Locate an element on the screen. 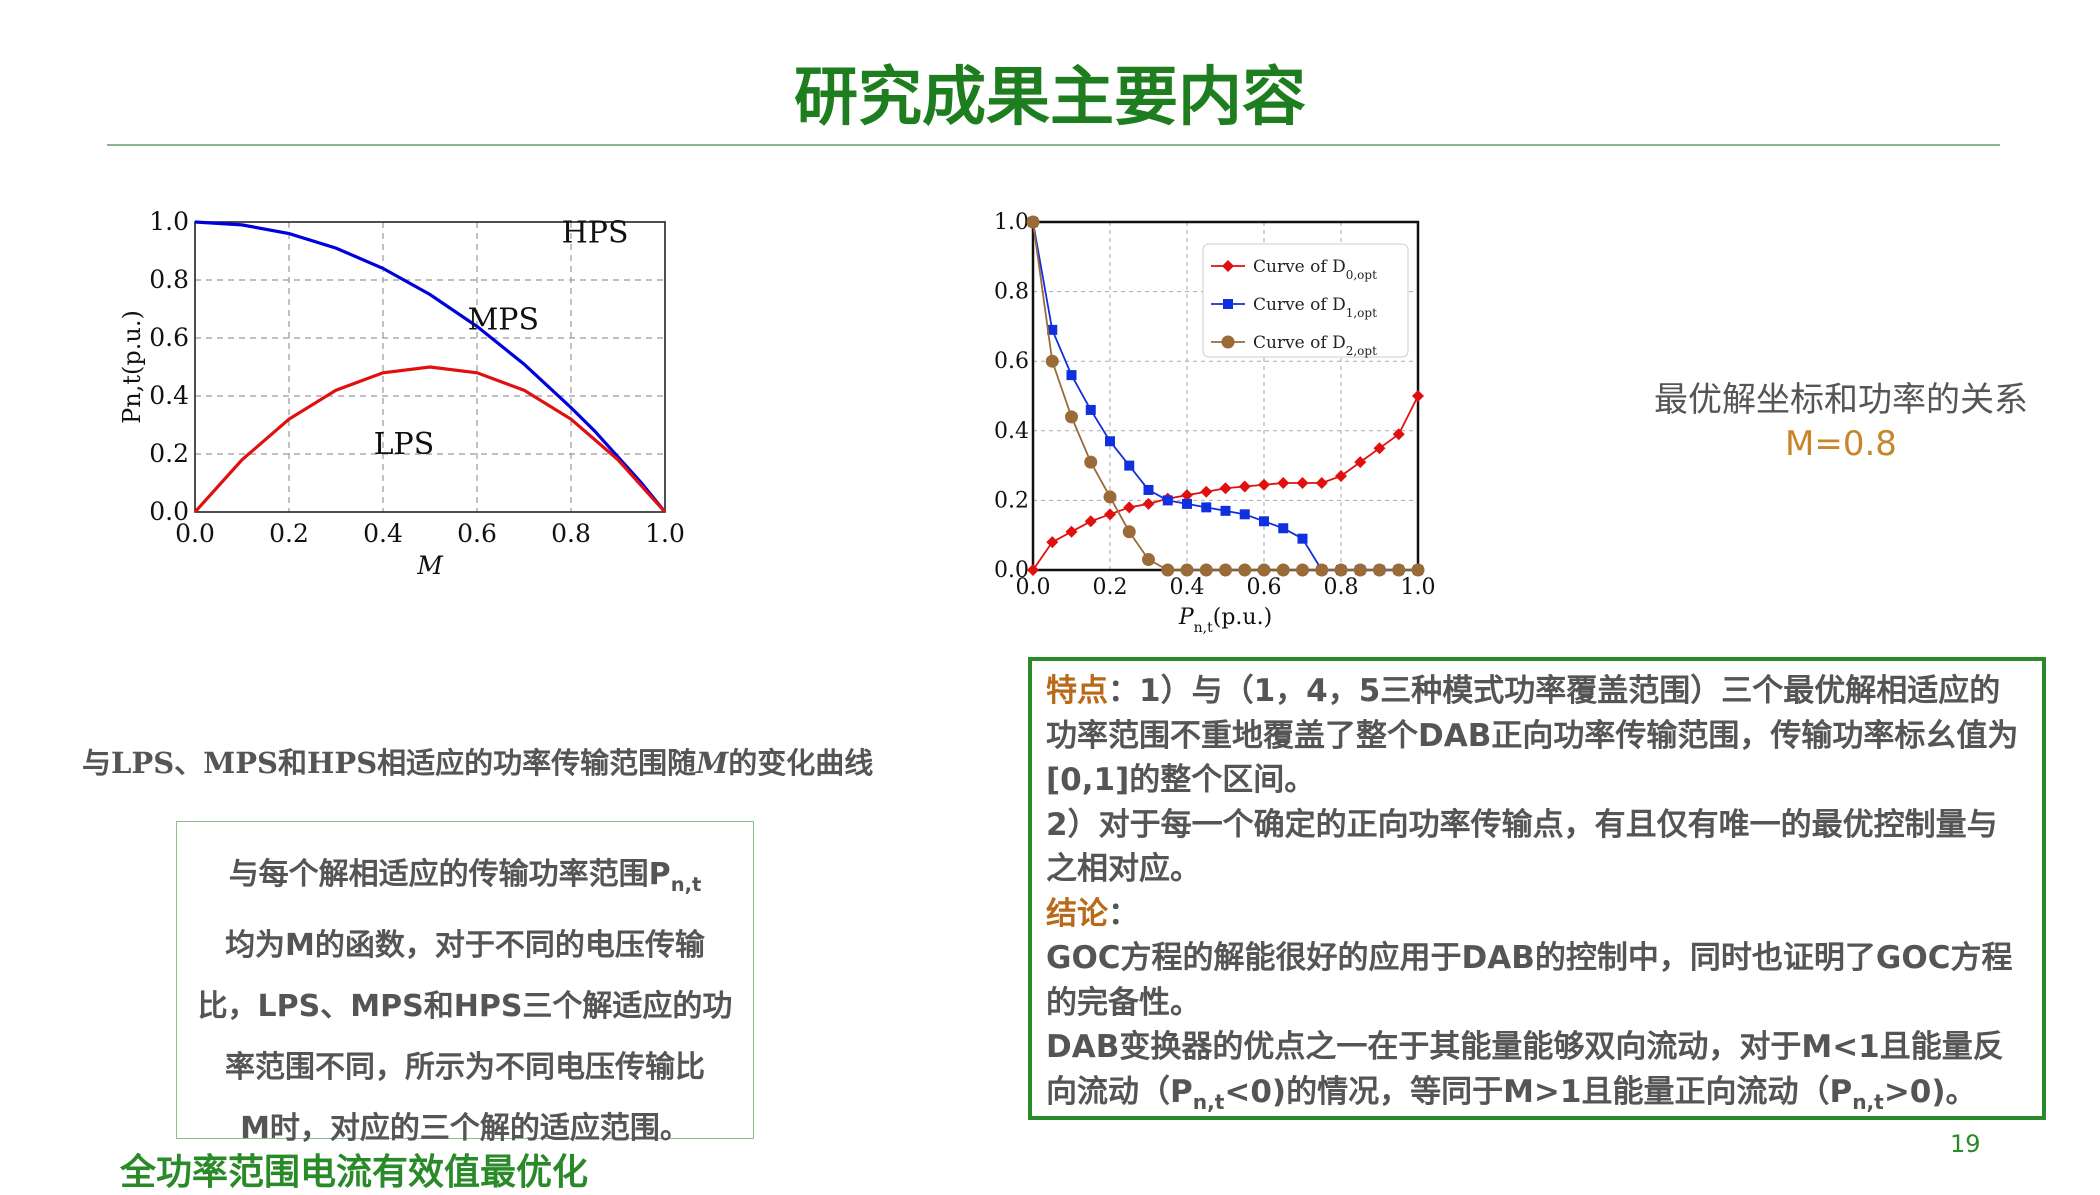  left-box-line-5: M时，对应的三个解的适应范围。 is located at coordinates (465, 1128).